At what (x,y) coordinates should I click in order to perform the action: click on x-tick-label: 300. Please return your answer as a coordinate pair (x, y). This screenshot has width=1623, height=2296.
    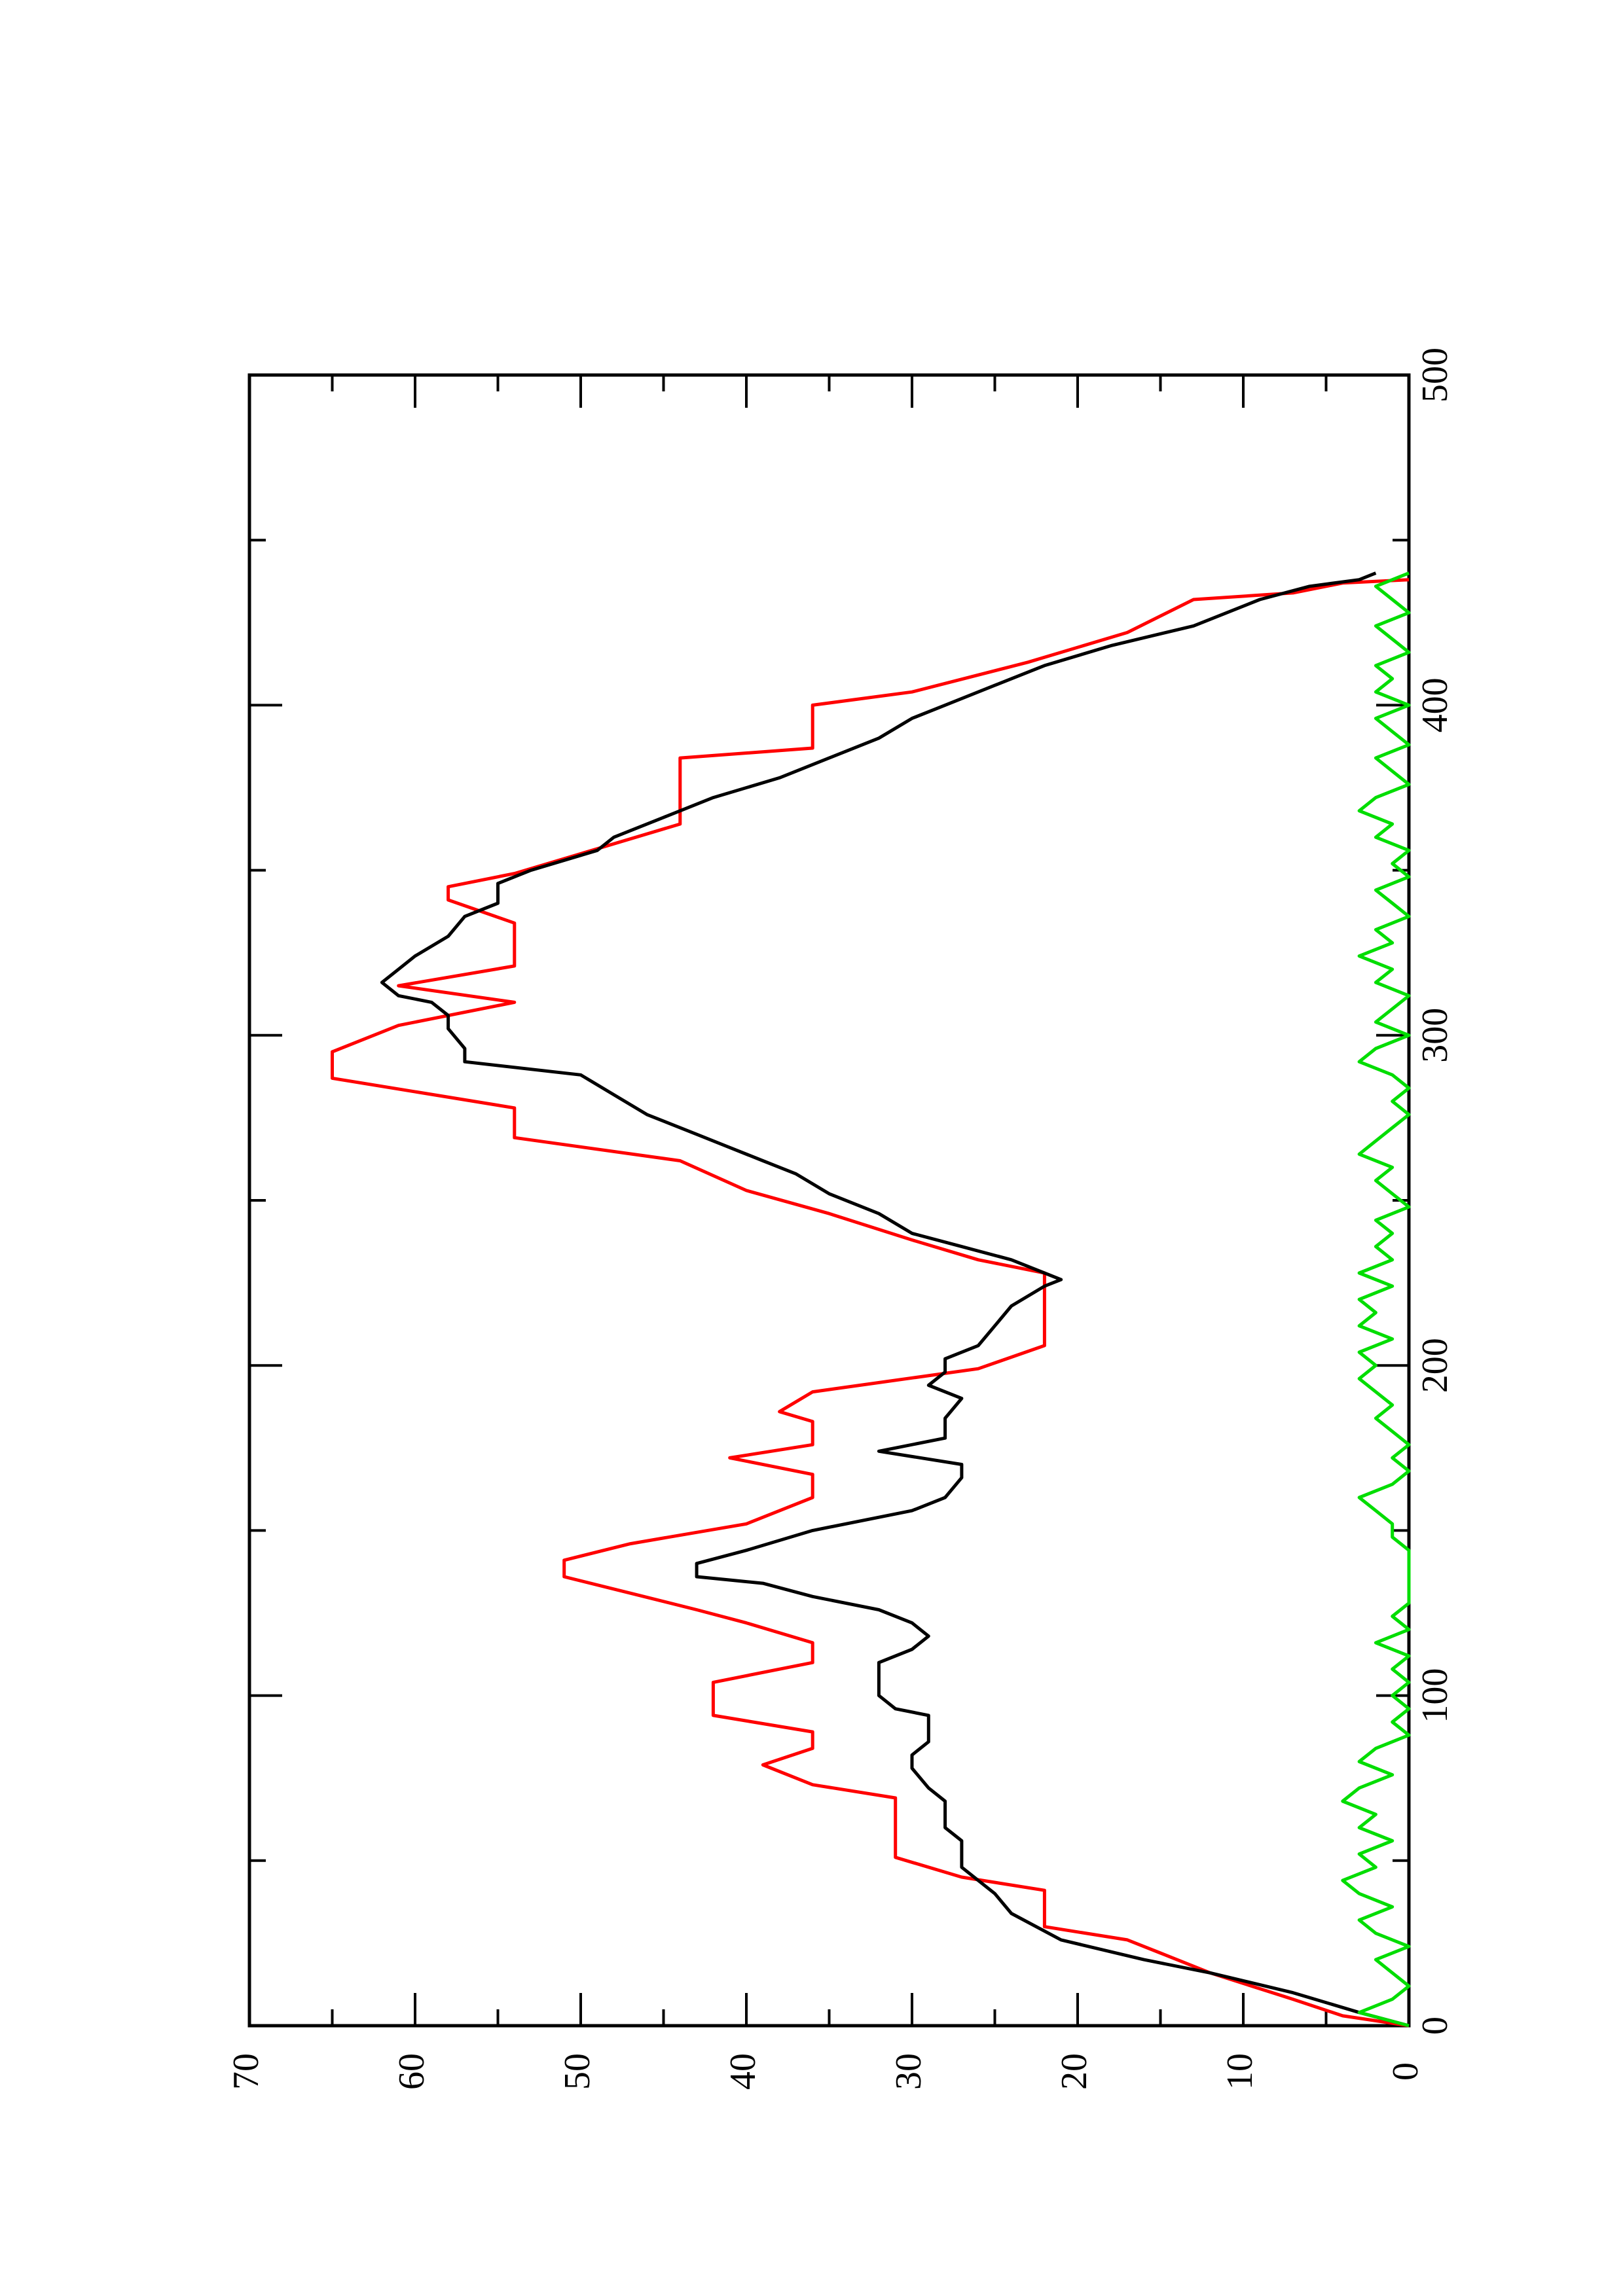
    Looking at the image, I should click on (1435, 1035).